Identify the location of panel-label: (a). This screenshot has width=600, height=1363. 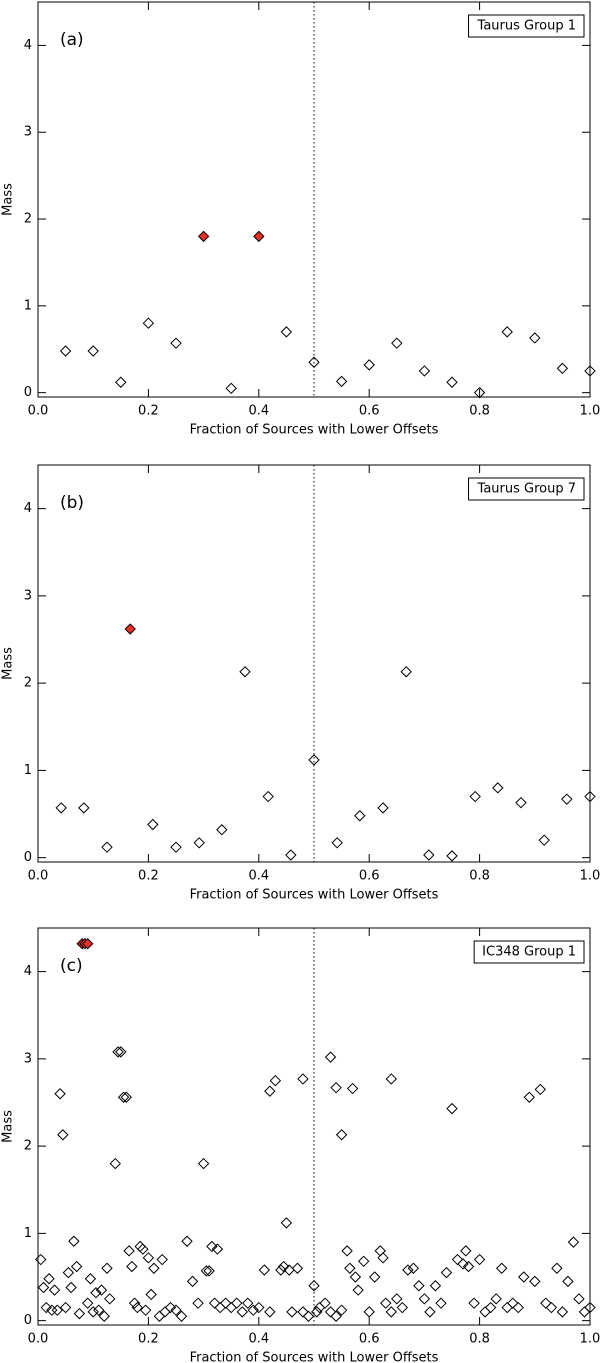
(72, 40).